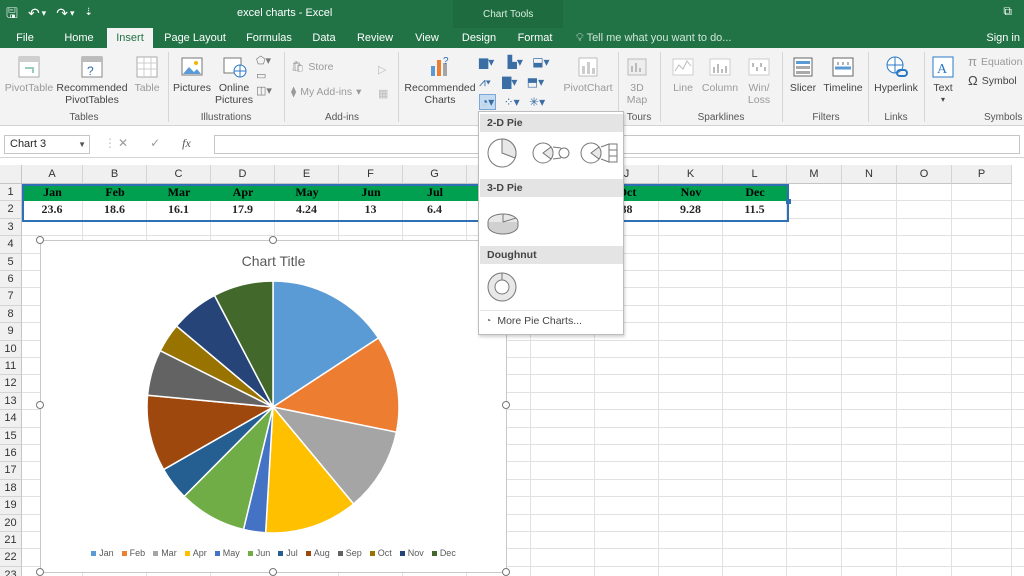 The image size is (1024, 576). Describe the element at coordinates (691, 210) in the screenshot. I see `cell-value: 9.28` at that location.